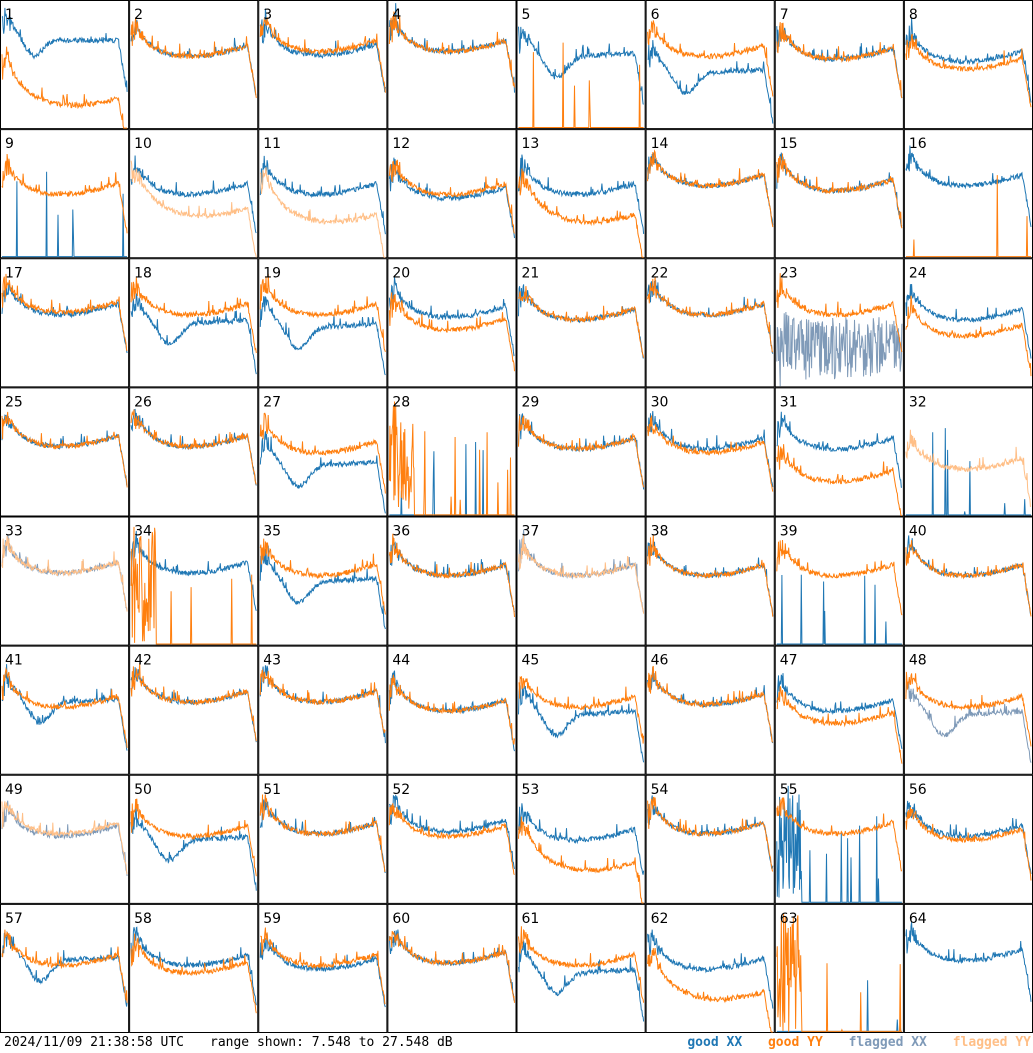  I want to click on panel-43: 43, so click(323, 710).